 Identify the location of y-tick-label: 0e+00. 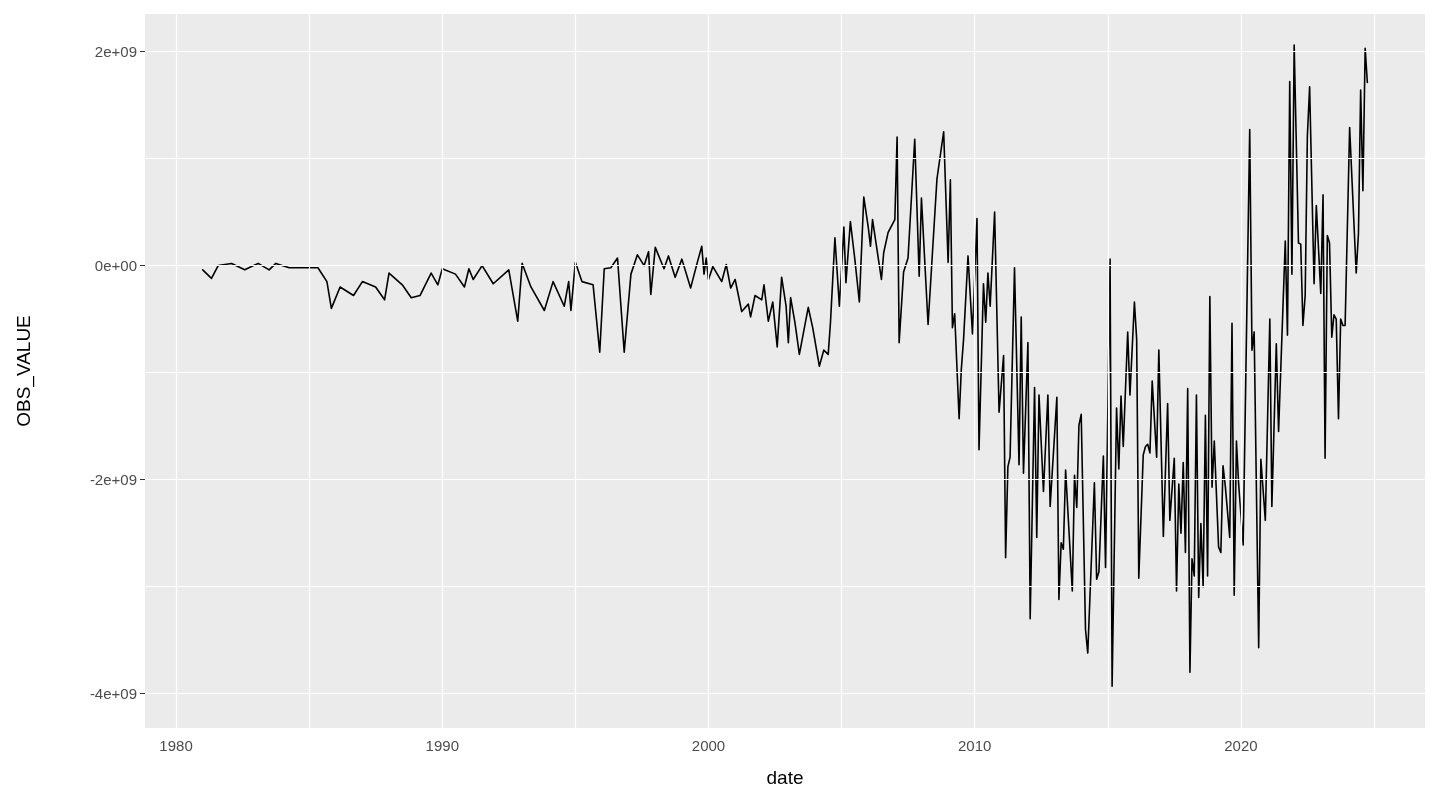
(115, 266).